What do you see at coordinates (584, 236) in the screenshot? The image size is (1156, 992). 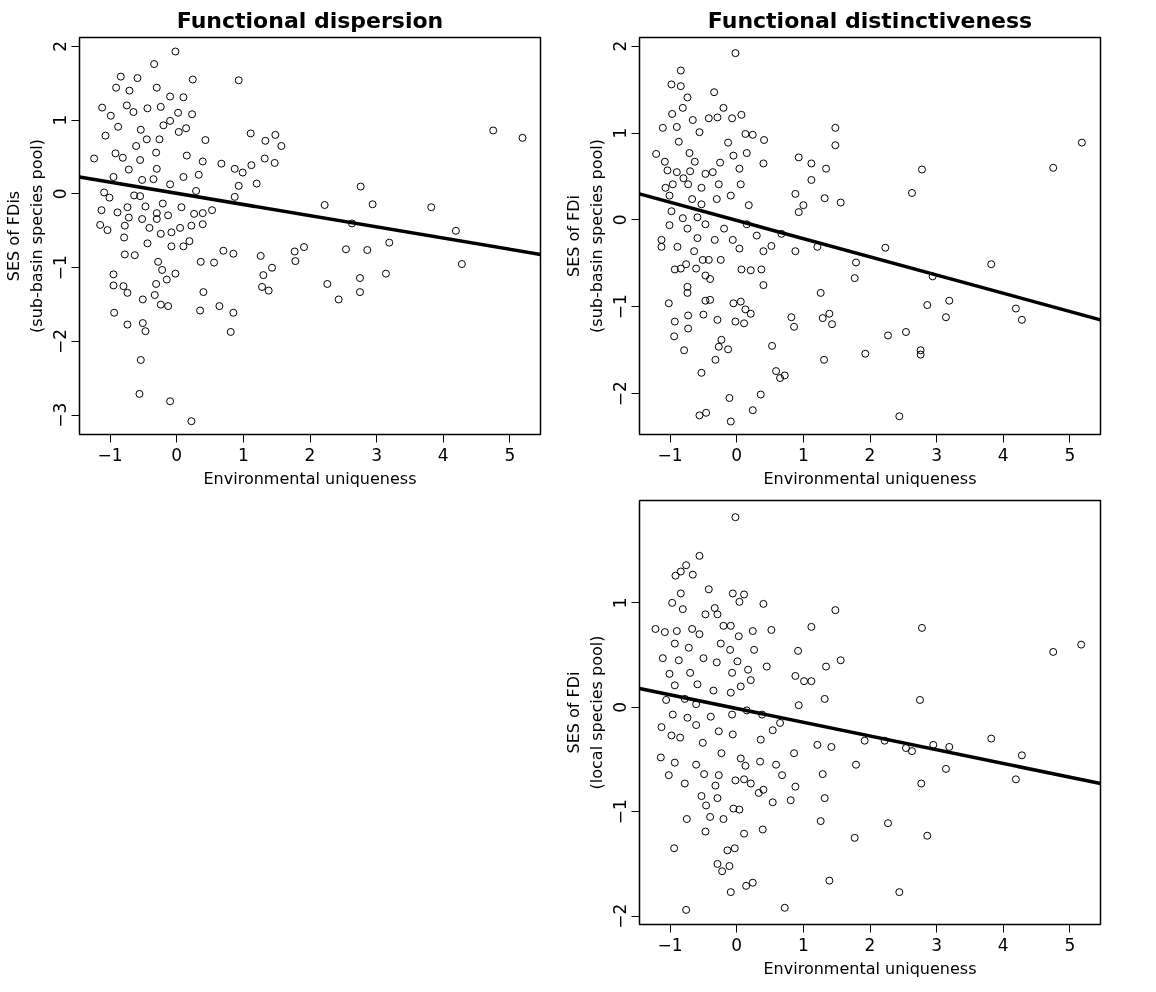 I see `y-axis-title: SES of FDi (sub-basin species pool)` at bounding box center [584, 236].